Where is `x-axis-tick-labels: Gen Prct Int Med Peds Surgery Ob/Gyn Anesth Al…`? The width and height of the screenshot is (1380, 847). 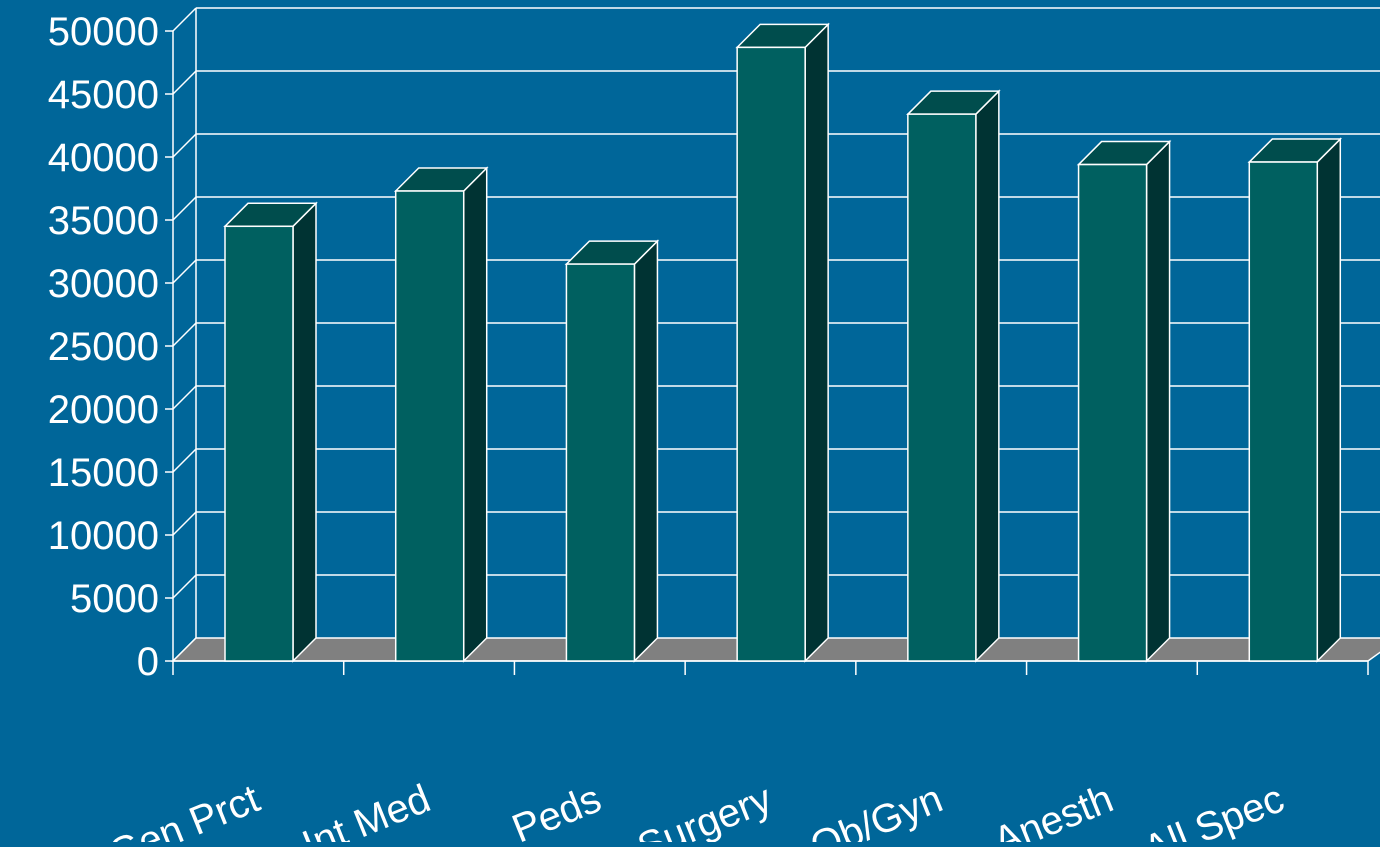
x-axis-tick-labels: Gen Prct Int Med Peds Surgery Ob/Gyn Anesth Al… is located at coordinates (696, 812).